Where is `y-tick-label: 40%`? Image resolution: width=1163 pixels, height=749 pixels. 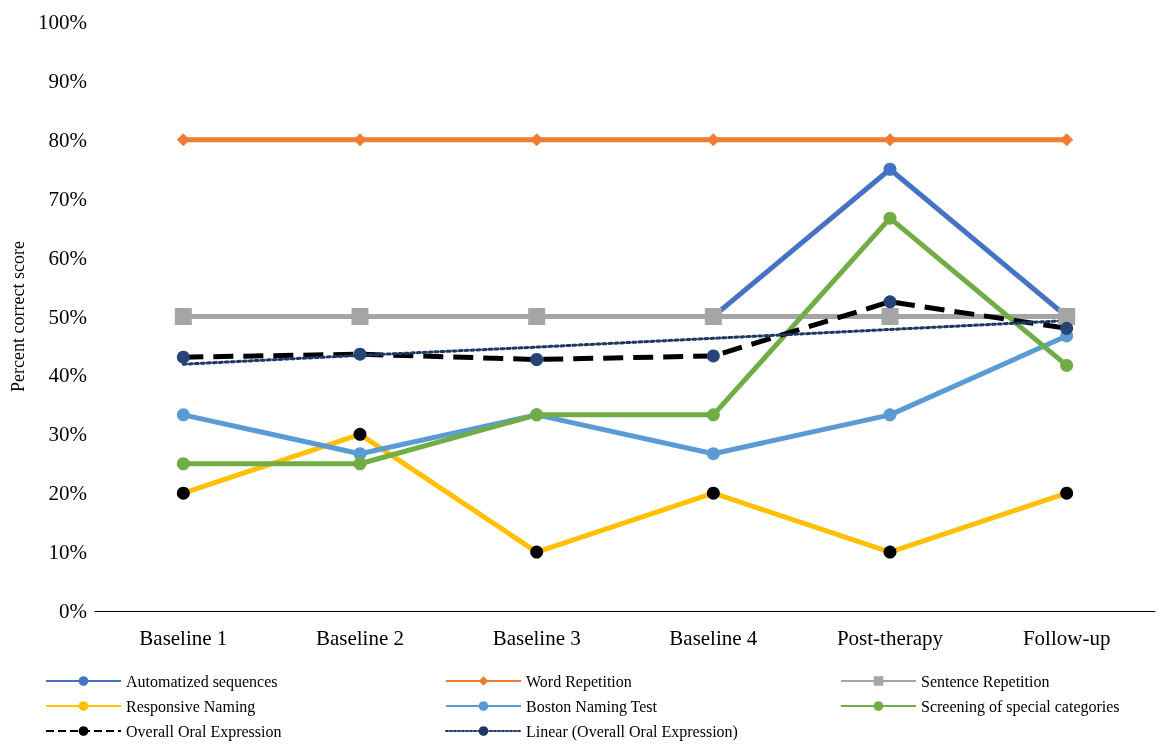
y-tick-label: 40% is located at coordinates (67, 375).